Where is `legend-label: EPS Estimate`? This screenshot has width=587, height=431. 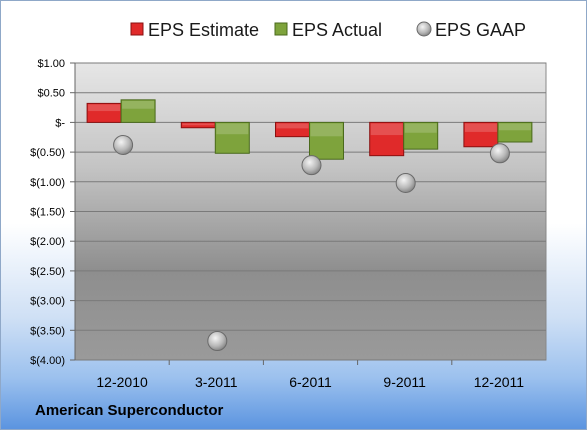 legend-label: EPS Estimate is located at coordinates (203, 30).